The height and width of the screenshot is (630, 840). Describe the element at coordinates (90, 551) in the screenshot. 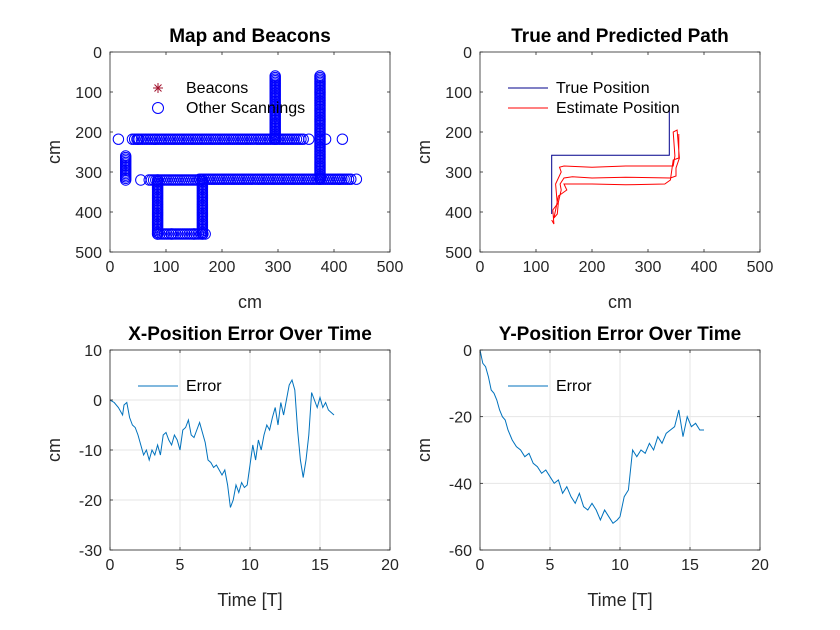

I see `y-tick-label: -30` at that location.